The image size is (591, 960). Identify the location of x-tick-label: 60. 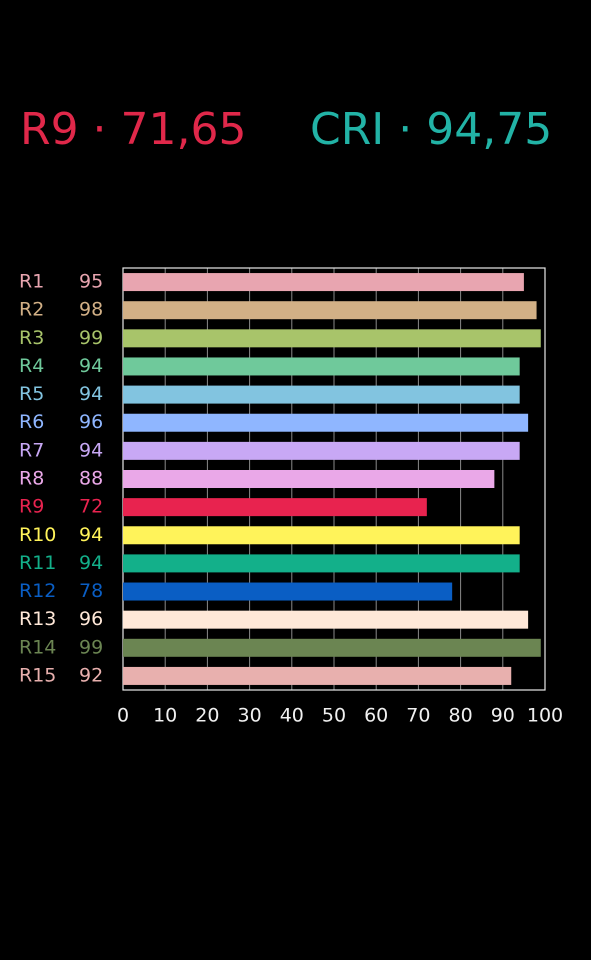
(376, 716).